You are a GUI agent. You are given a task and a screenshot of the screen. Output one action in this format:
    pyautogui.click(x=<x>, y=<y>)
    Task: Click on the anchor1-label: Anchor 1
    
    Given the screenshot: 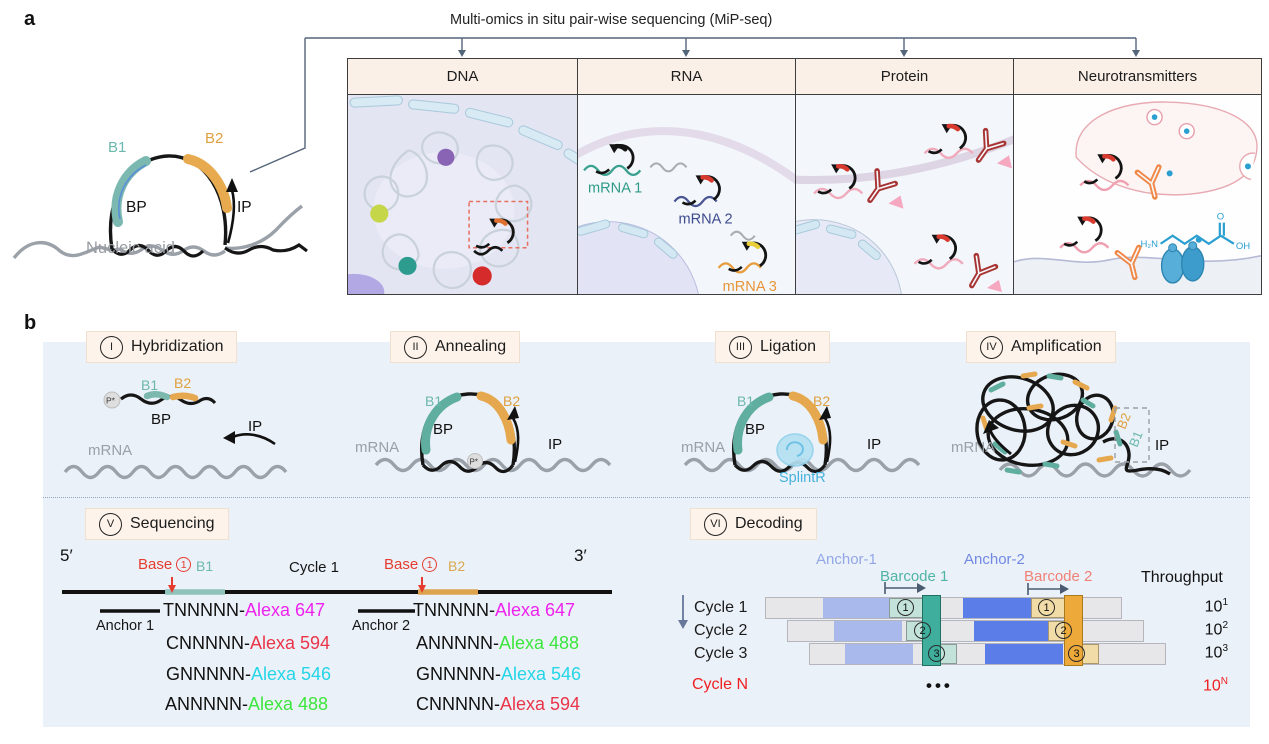 What is the action you would take?
    pyautogui.click(x=125, y=626)
    